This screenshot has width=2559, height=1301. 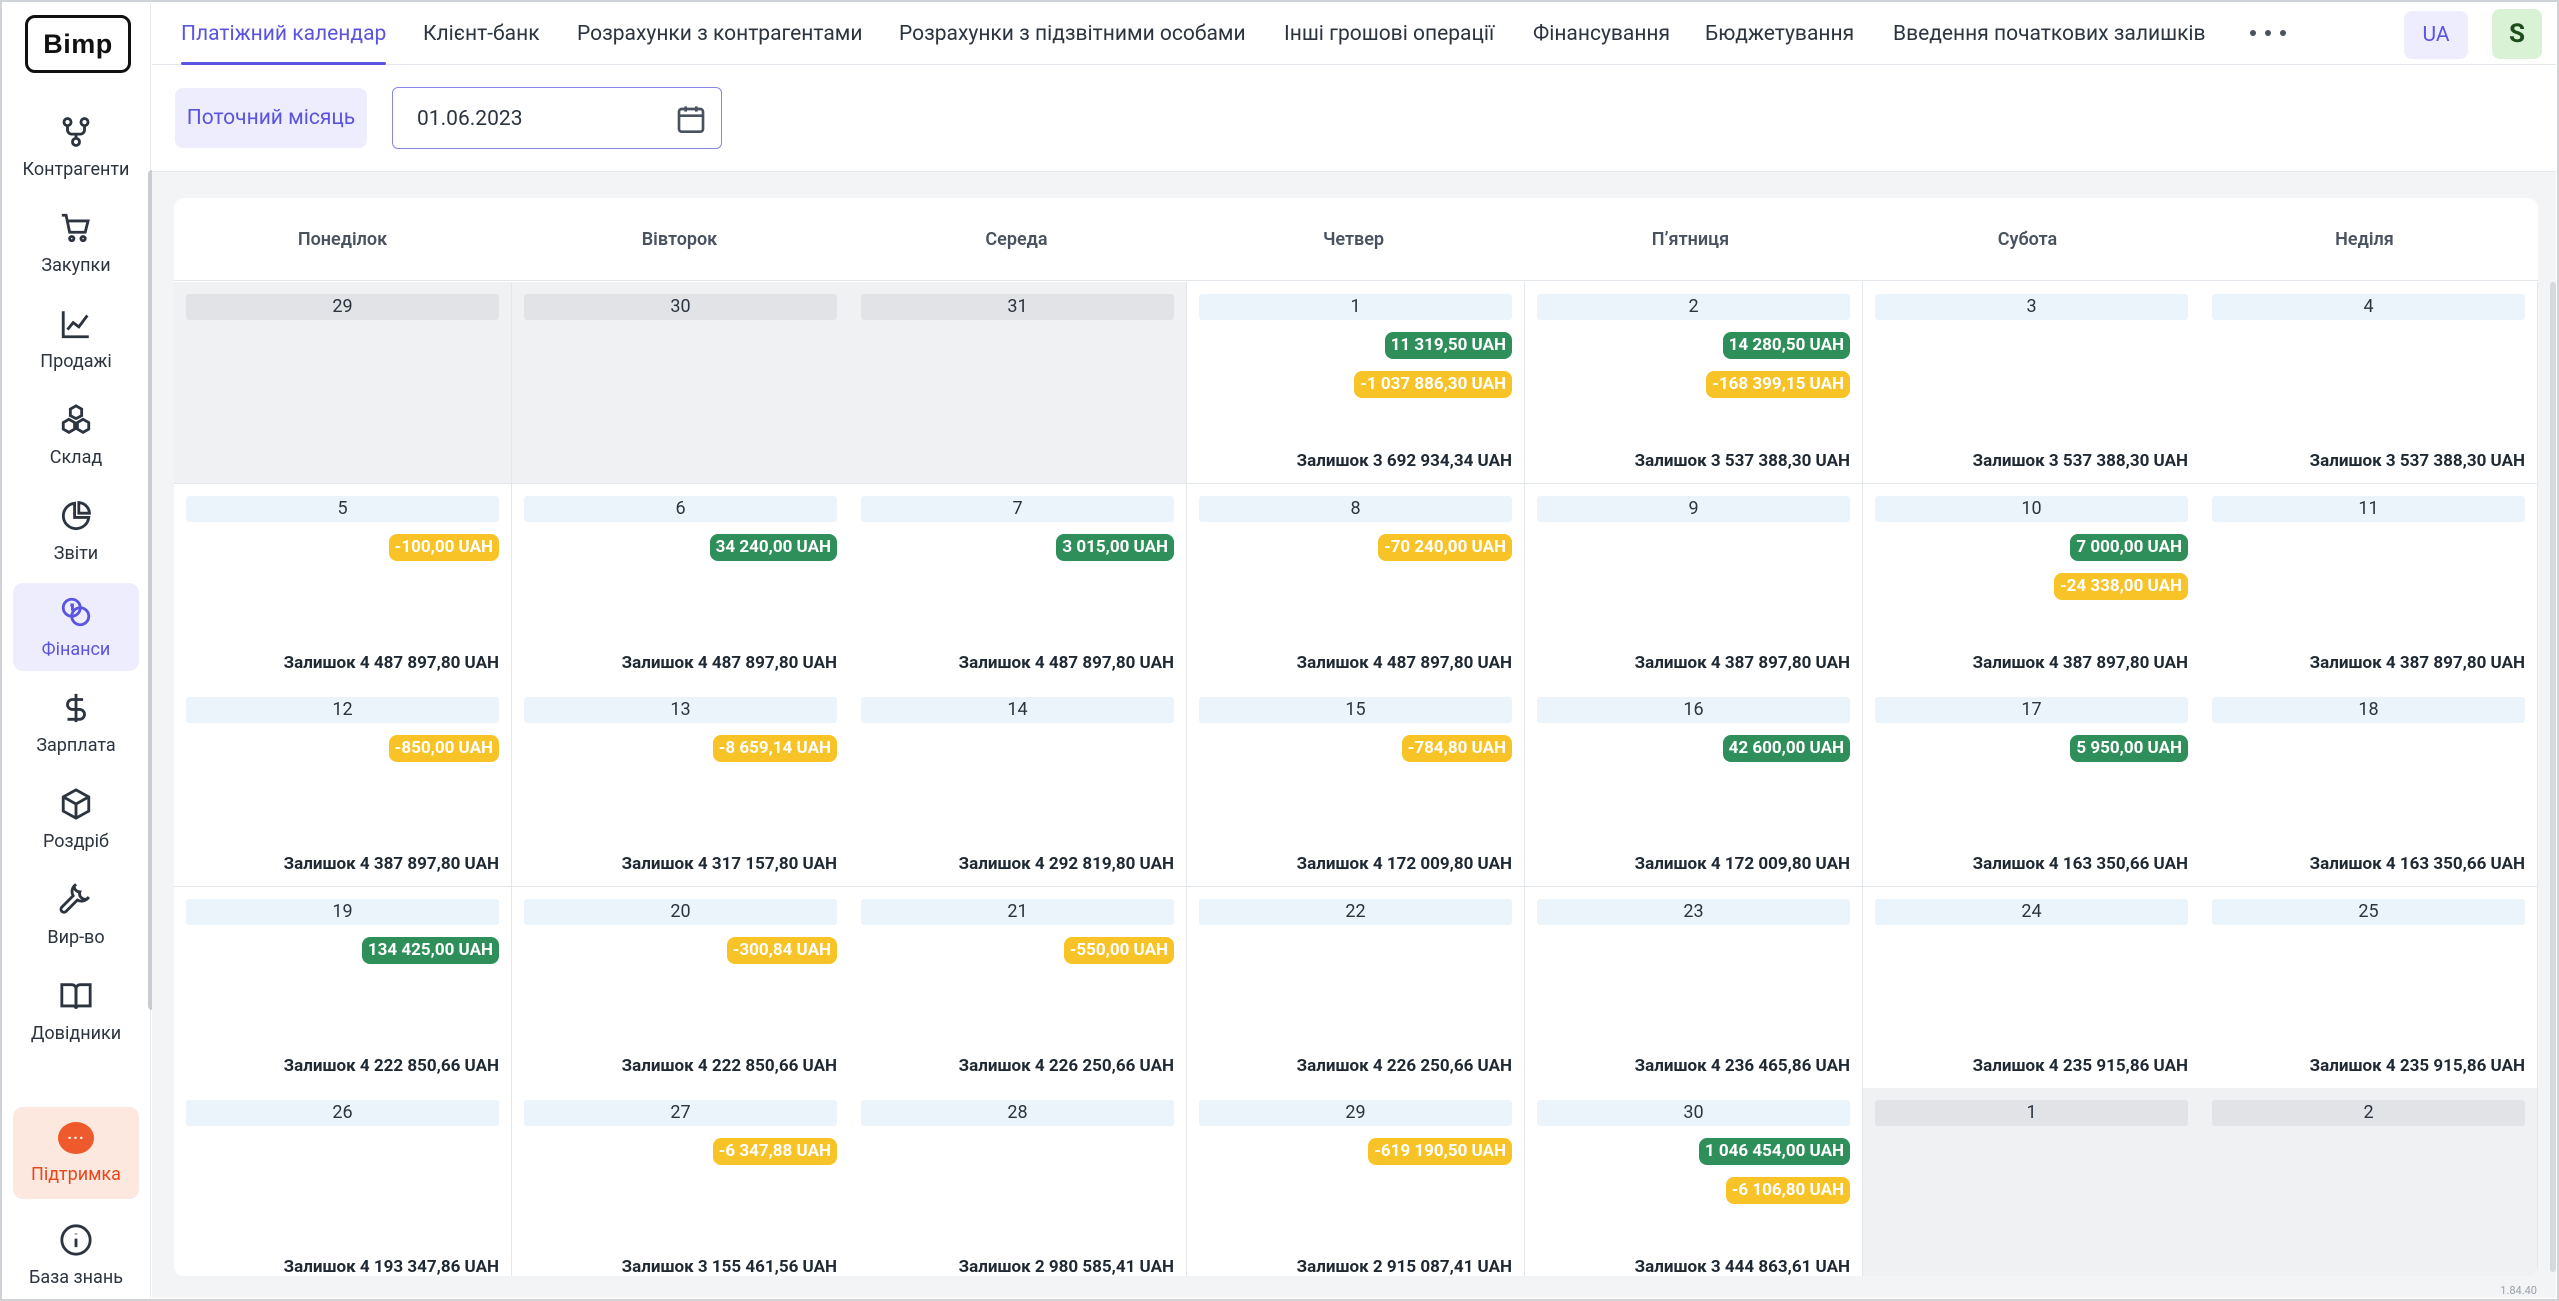 What do you see at coordinates (2369, 585) in the screenshot?
I see `calendar-day-cell: 11 Залишок 4 387 897,80 UAH` at bounding box center [2369, 585].